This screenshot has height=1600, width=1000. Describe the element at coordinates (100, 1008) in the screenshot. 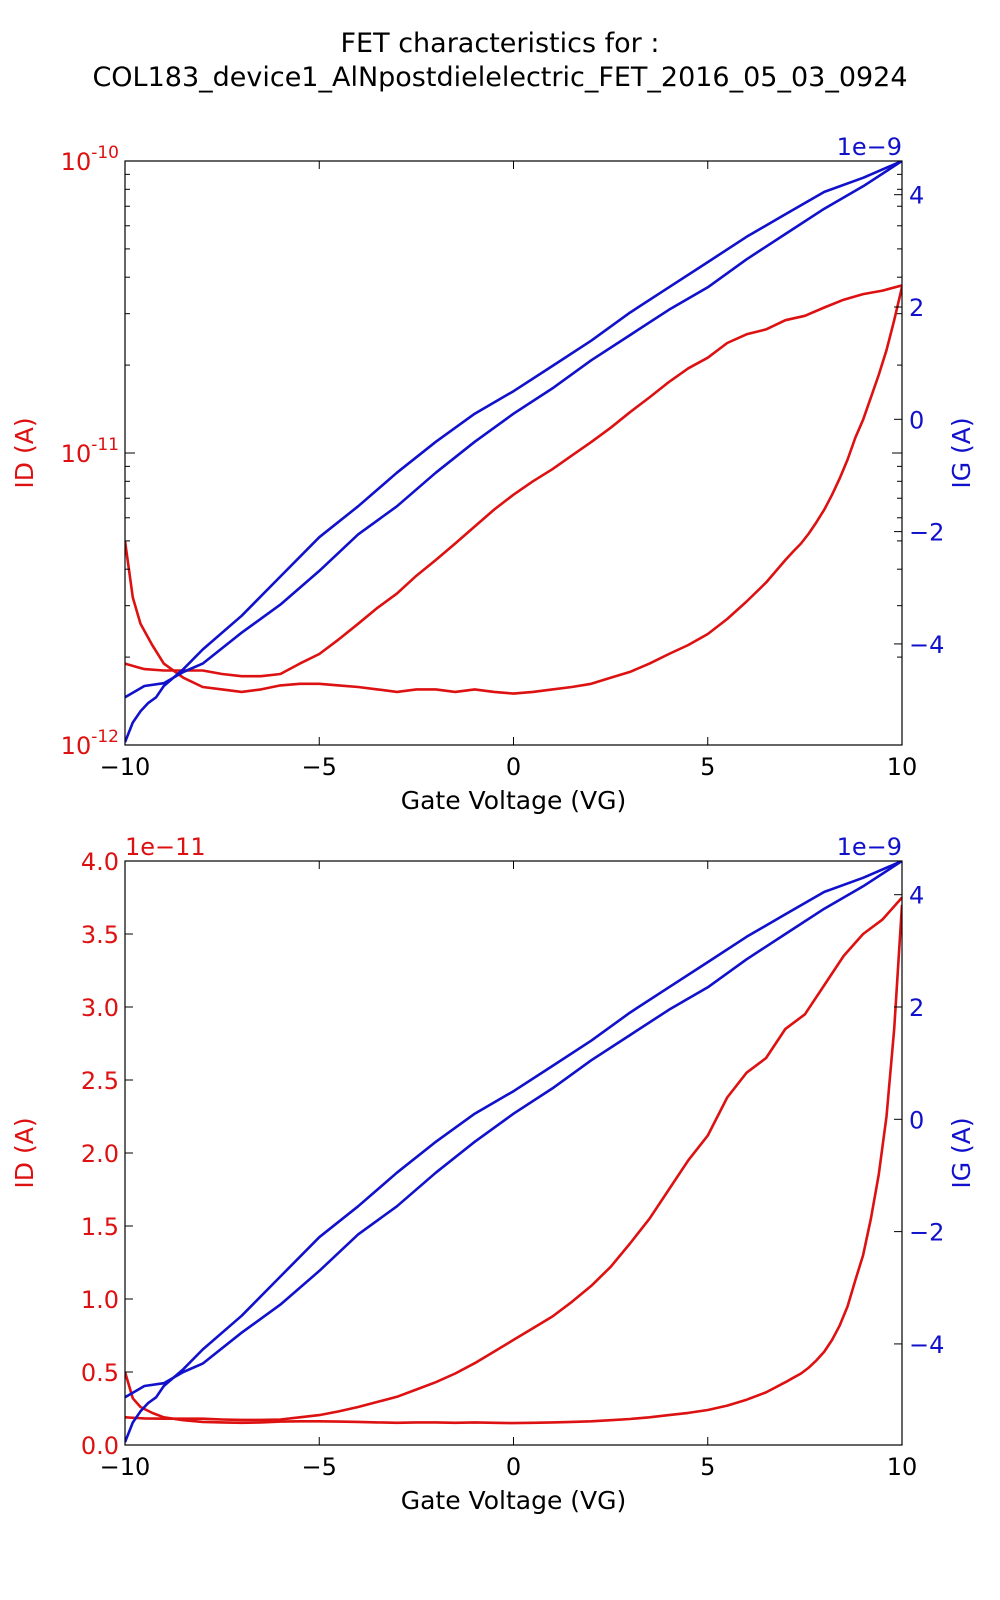

I see `y-left-tick-label: 3.0` at that location.